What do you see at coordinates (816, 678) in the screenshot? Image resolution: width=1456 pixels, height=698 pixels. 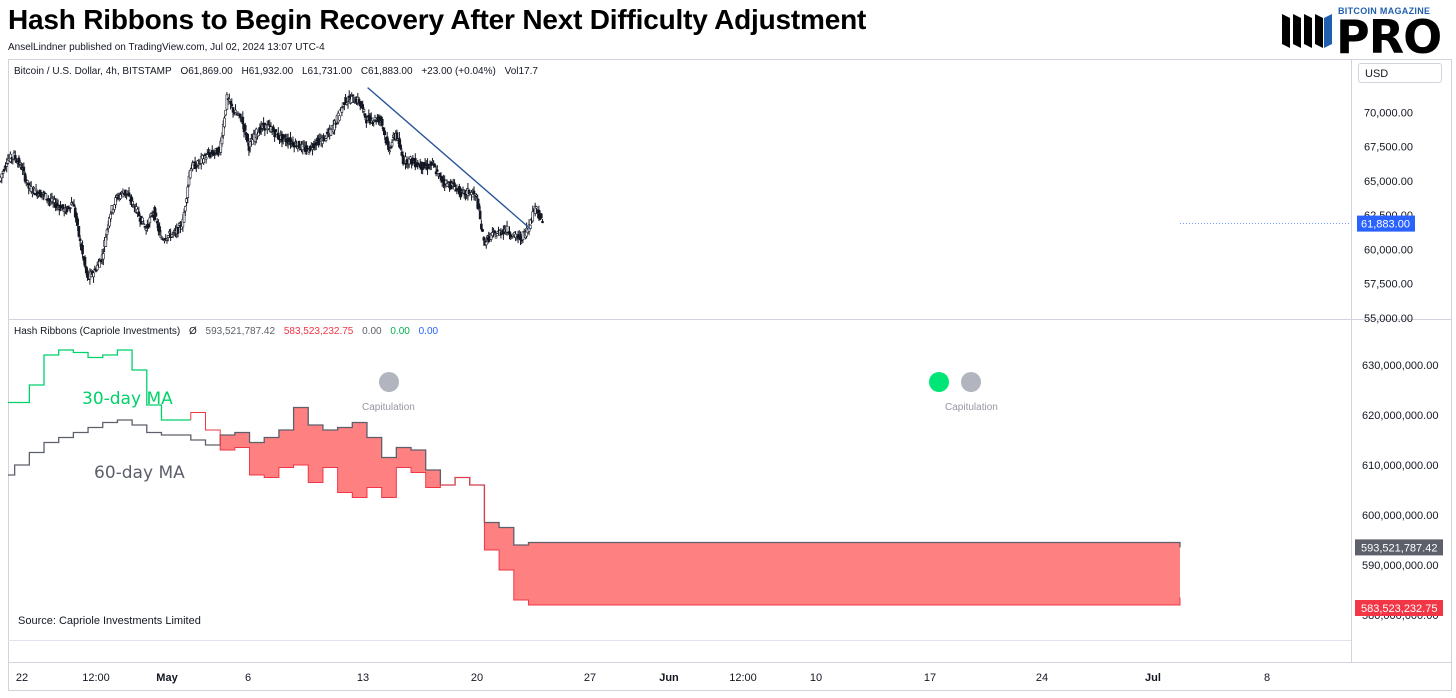 I see `time-axis-tick: 10` at bounding box center [816, 678].